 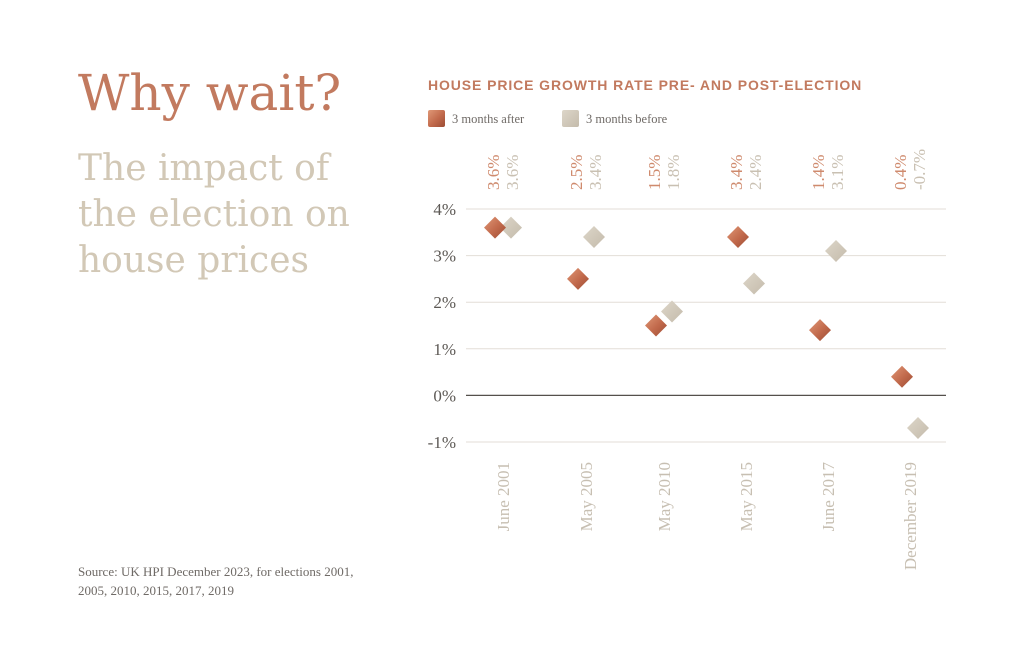 I want to click on value-label-after: 0.4%, so click(x=900, y=172).